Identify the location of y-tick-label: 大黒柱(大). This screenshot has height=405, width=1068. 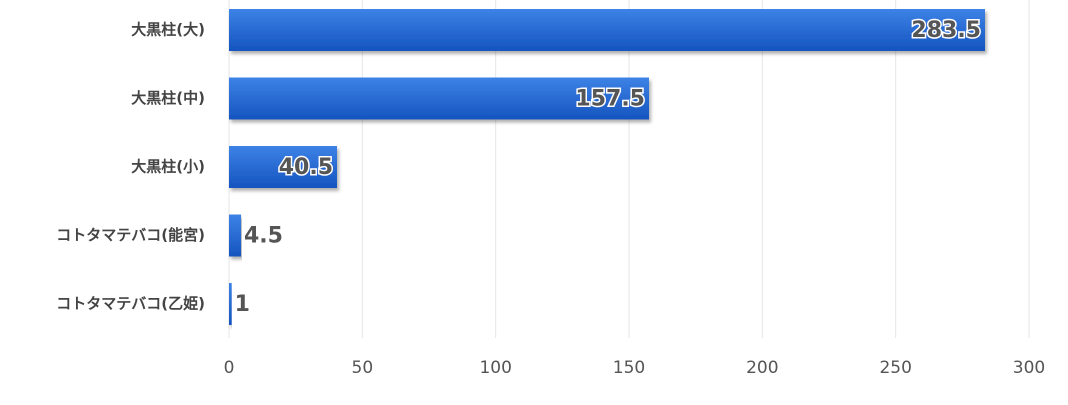
(168, 30).